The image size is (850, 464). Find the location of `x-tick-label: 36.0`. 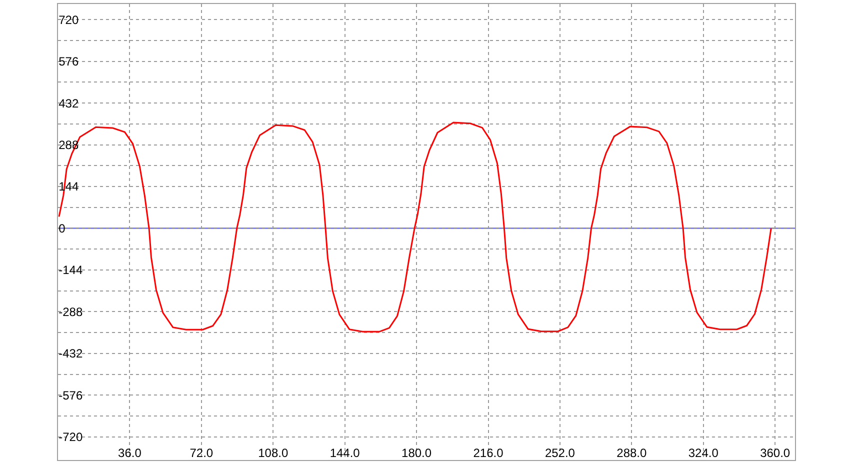

x-tick-label: 36.0 is located at coordinates (130, 453).